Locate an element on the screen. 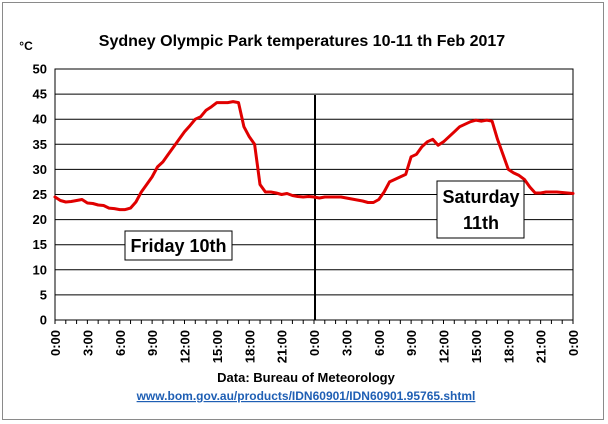 The height and width of the screenshot is (424, 608). y-tick-label: 25 is located at coordinates (40, 194).